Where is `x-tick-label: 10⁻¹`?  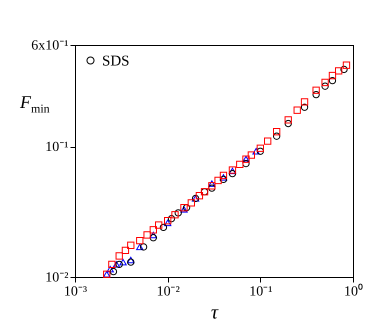 x-tick-label: 10⁻¹ is located at coordinates (260, 292).